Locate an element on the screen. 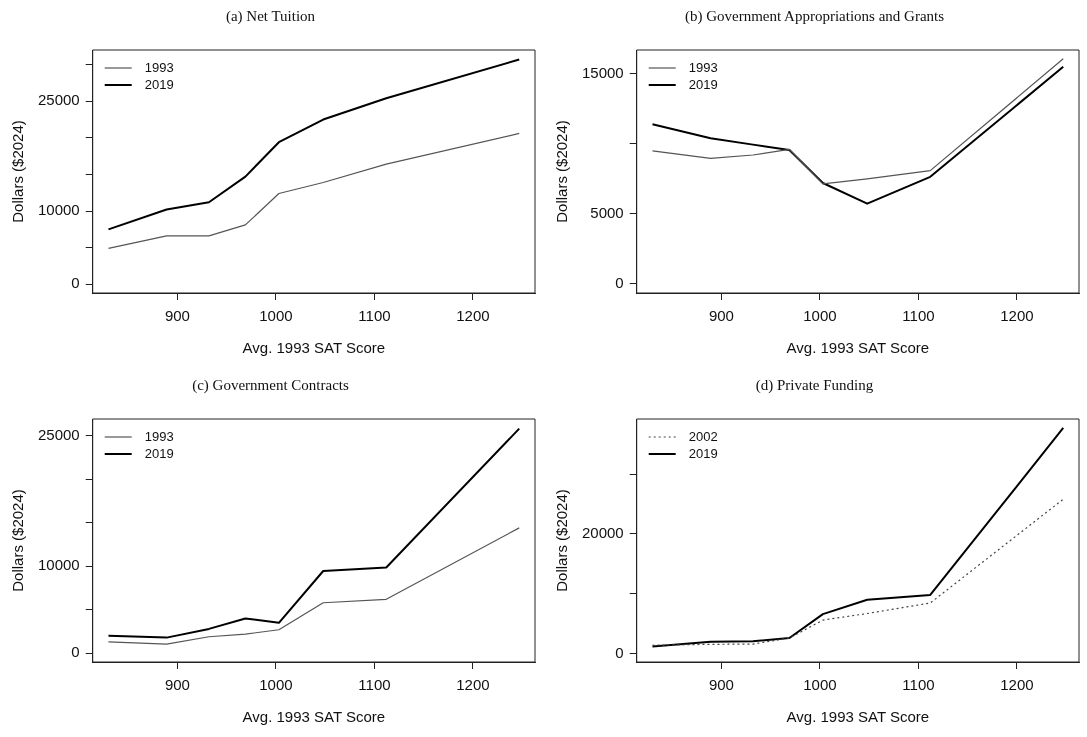  y-tick-label: 20000 is located at coordinates (602, 533).